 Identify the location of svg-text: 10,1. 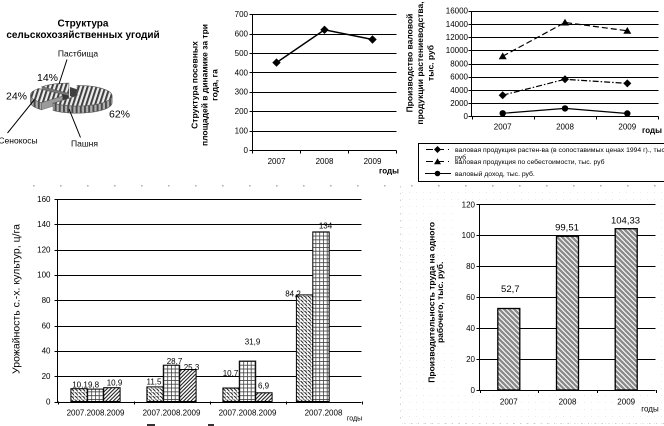
(80, 385).